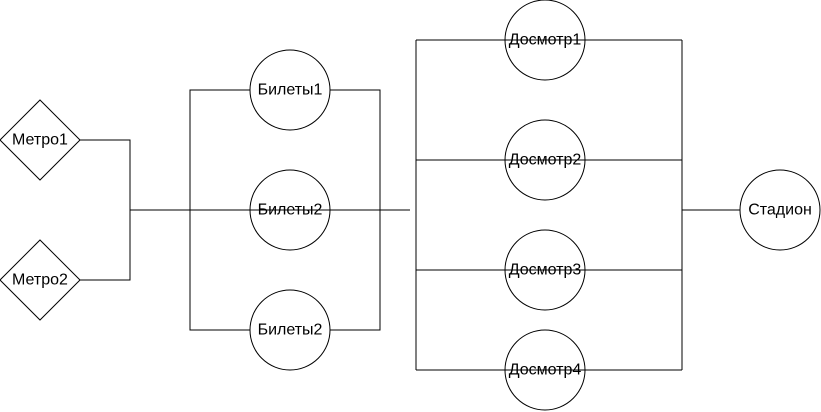 The height and width of the screenshot is (412, 821). I want to click on node-dosmotr4: Досмотр4, so click(545, 370).